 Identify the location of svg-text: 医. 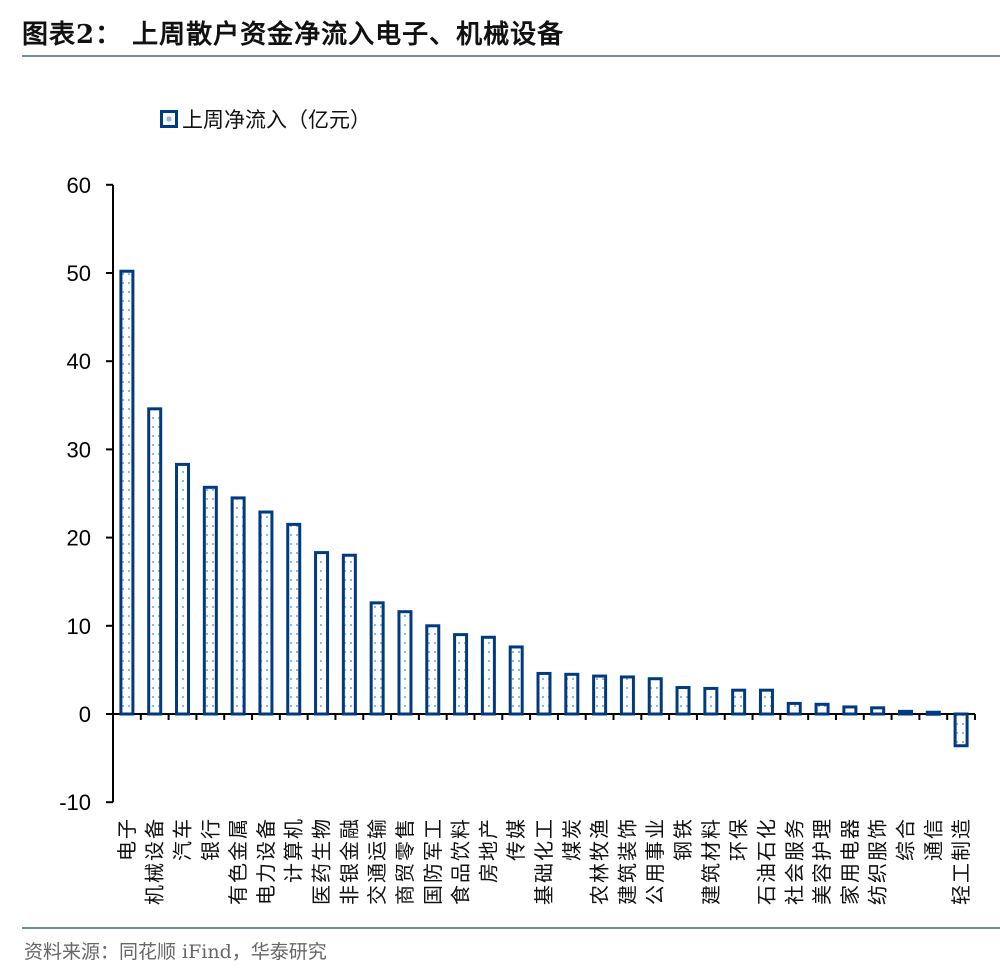
(322, 895).